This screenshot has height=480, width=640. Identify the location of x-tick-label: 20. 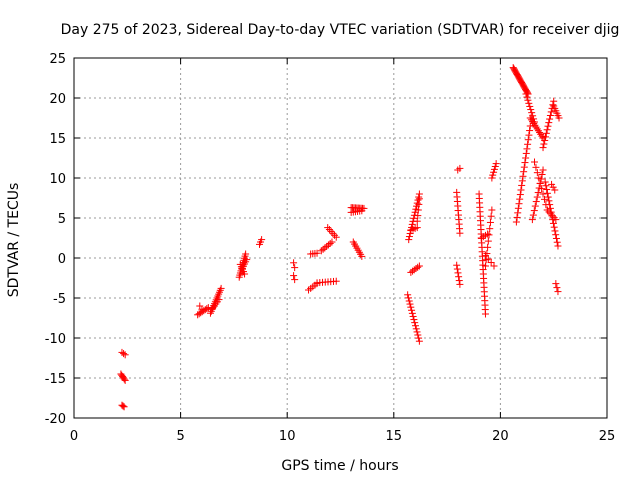
(500, 436).